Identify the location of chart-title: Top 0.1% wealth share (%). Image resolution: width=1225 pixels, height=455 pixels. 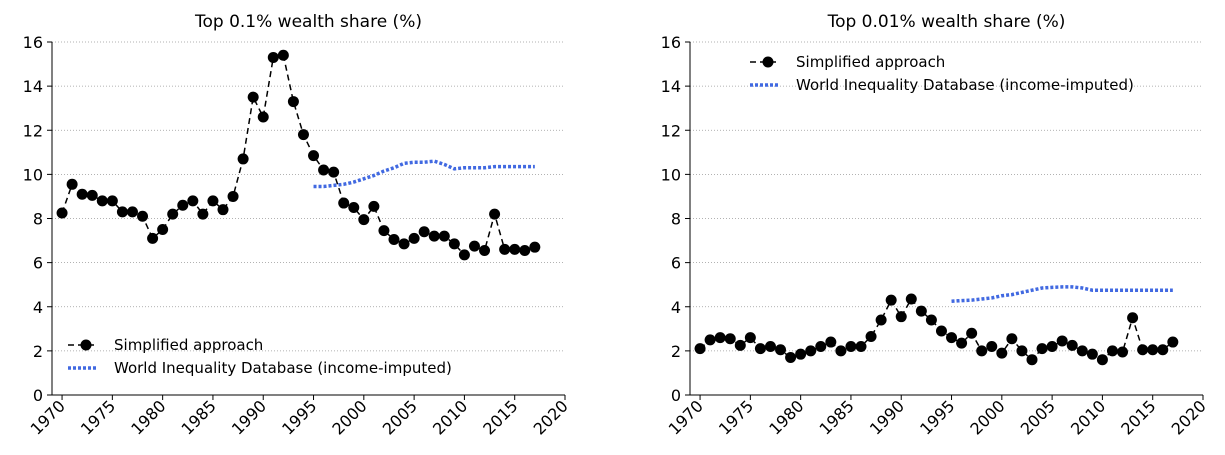
(308, 22).